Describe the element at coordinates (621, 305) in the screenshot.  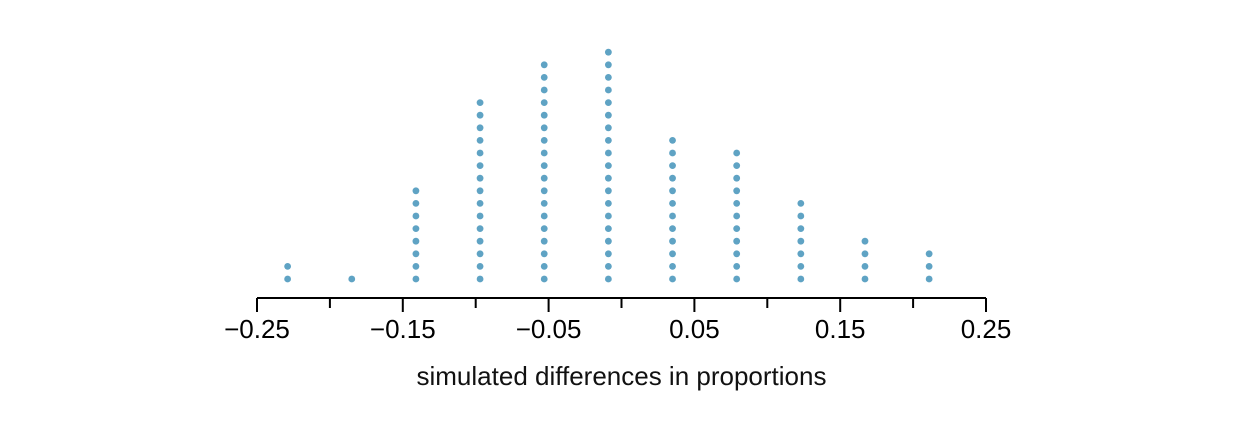
I see `x-axis-ticks` at that location.